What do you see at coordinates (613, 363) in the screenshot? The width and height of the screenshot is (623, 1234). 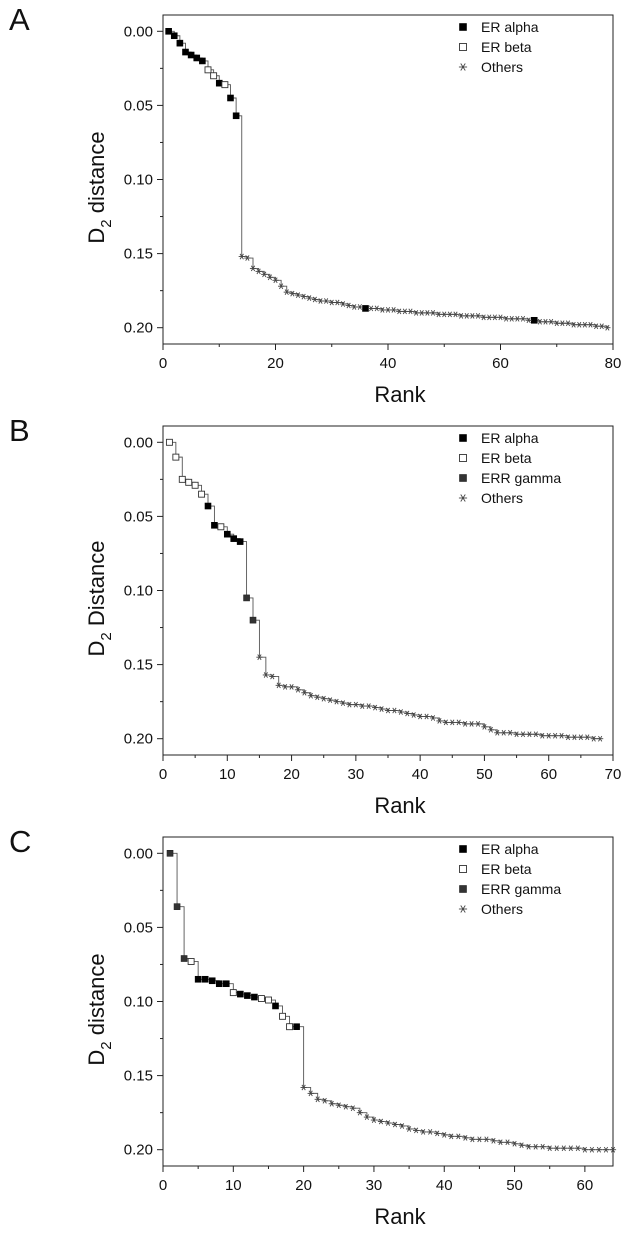 I see `x-tick-label: 80` at bounding box center [613, 363].